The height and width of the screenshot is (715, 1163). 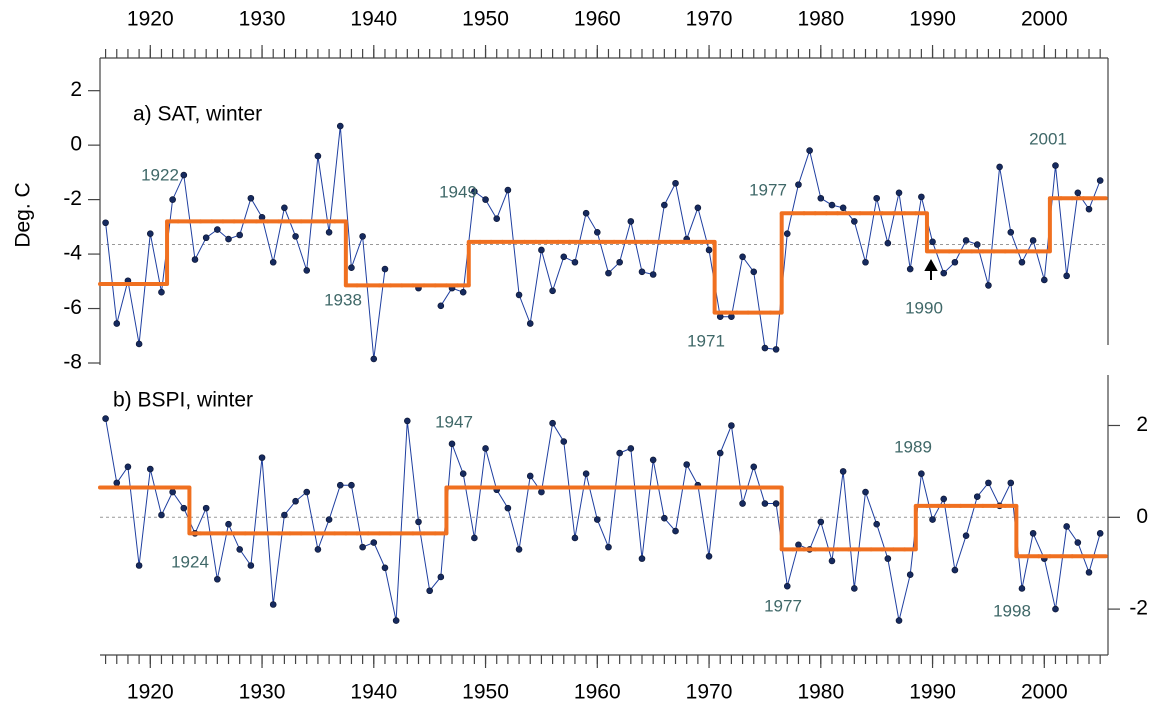 I want to click on y-tick-label: -8, so click(x=72, y=362).